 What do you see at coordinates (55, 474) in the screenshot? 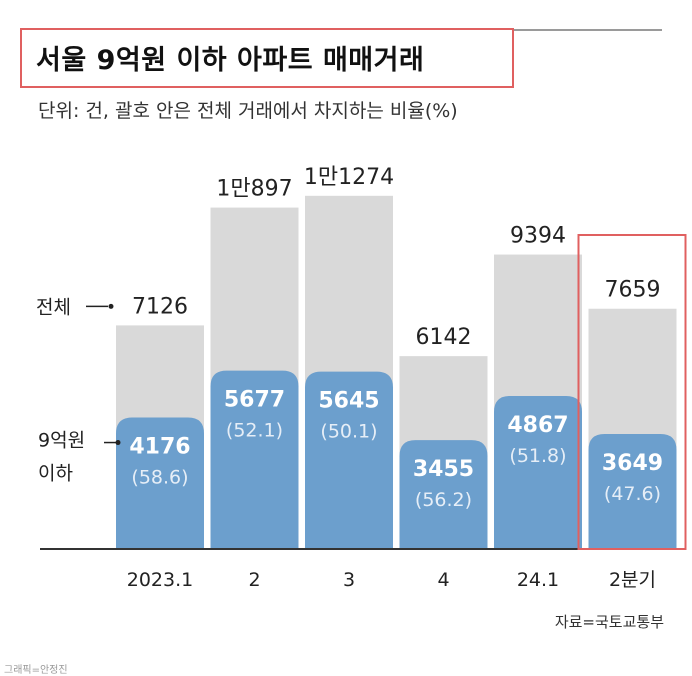
I see `legend-subset-label-line2: 이하` at bounding box center [55, 474].